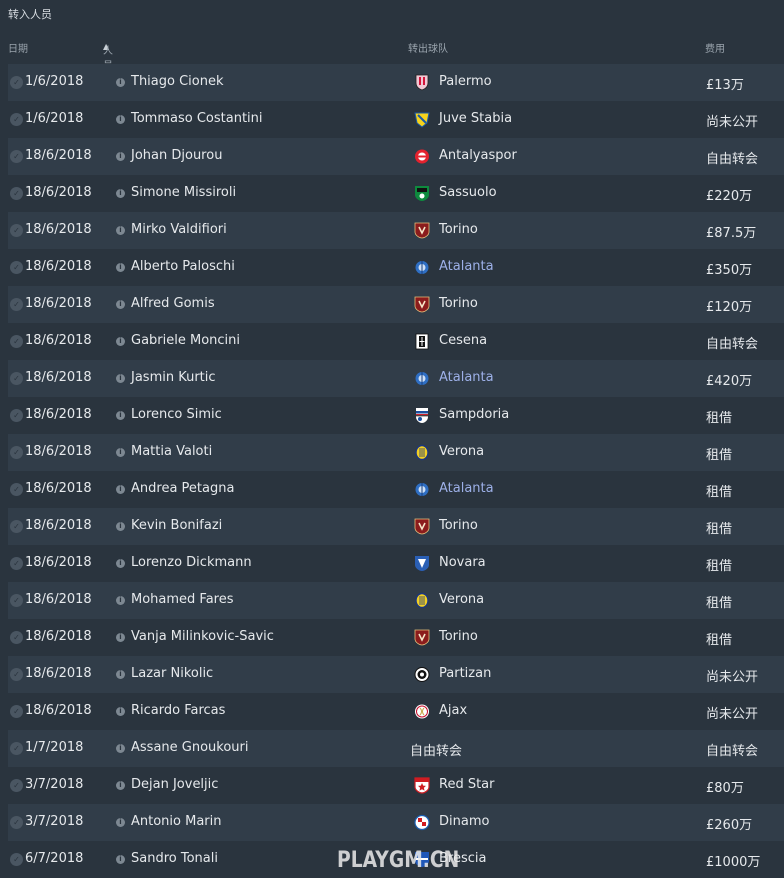 The image size is (784, 878). What do you see at coordinates (175, 784) in the screenshot?
I see `player-name-link: Dejan Joveljic` at bounding box center [175, 784].